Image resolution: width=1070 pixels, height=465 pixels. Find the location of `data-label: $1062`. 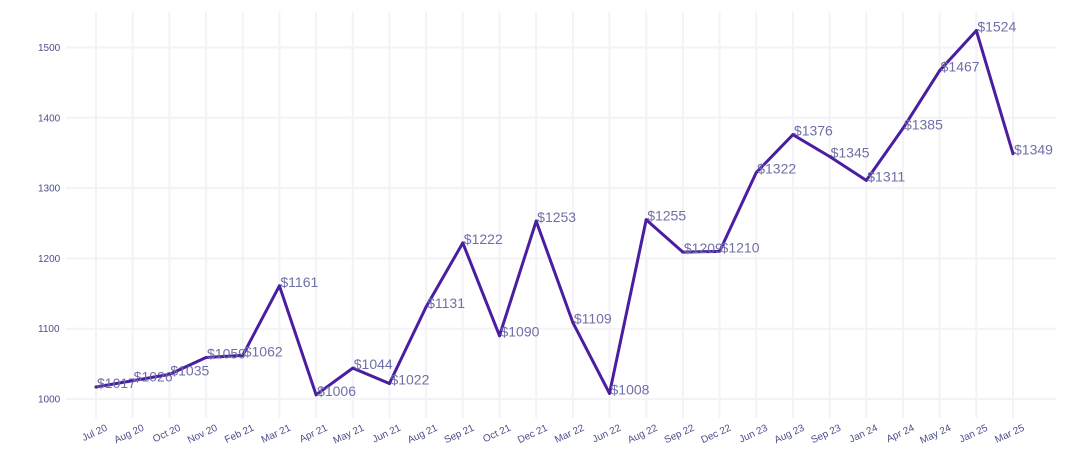

data-label: $1062 is located at coordinates (263, 351).